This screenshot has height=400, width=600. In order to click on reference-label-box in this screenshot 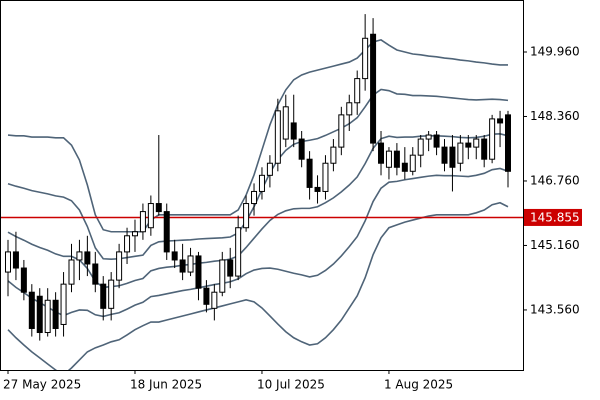, I will do `click(553, 217)`.